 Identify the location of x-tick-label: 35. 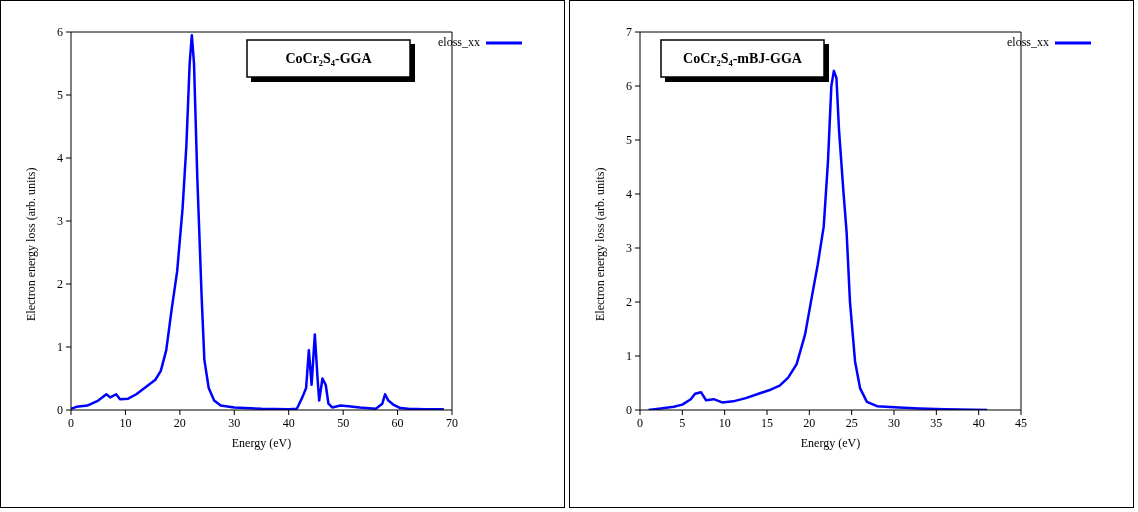
(936, 422).